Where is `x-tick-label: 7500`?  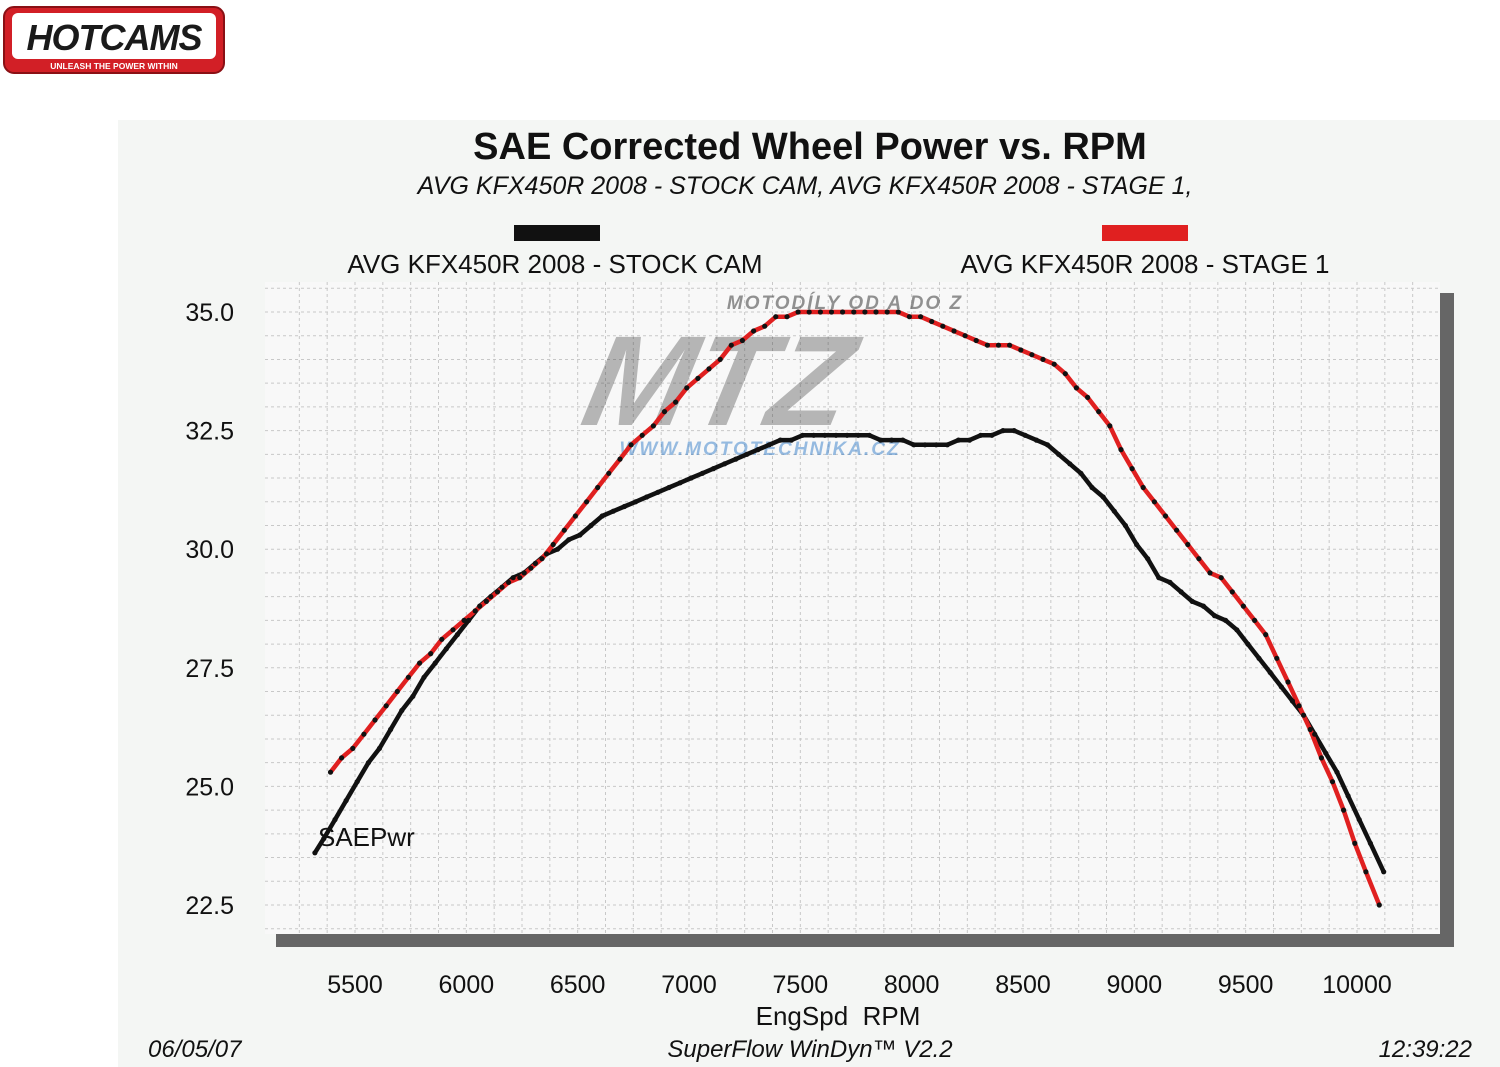
x-tick-label: 7500 is located at coordinates (801, 985).